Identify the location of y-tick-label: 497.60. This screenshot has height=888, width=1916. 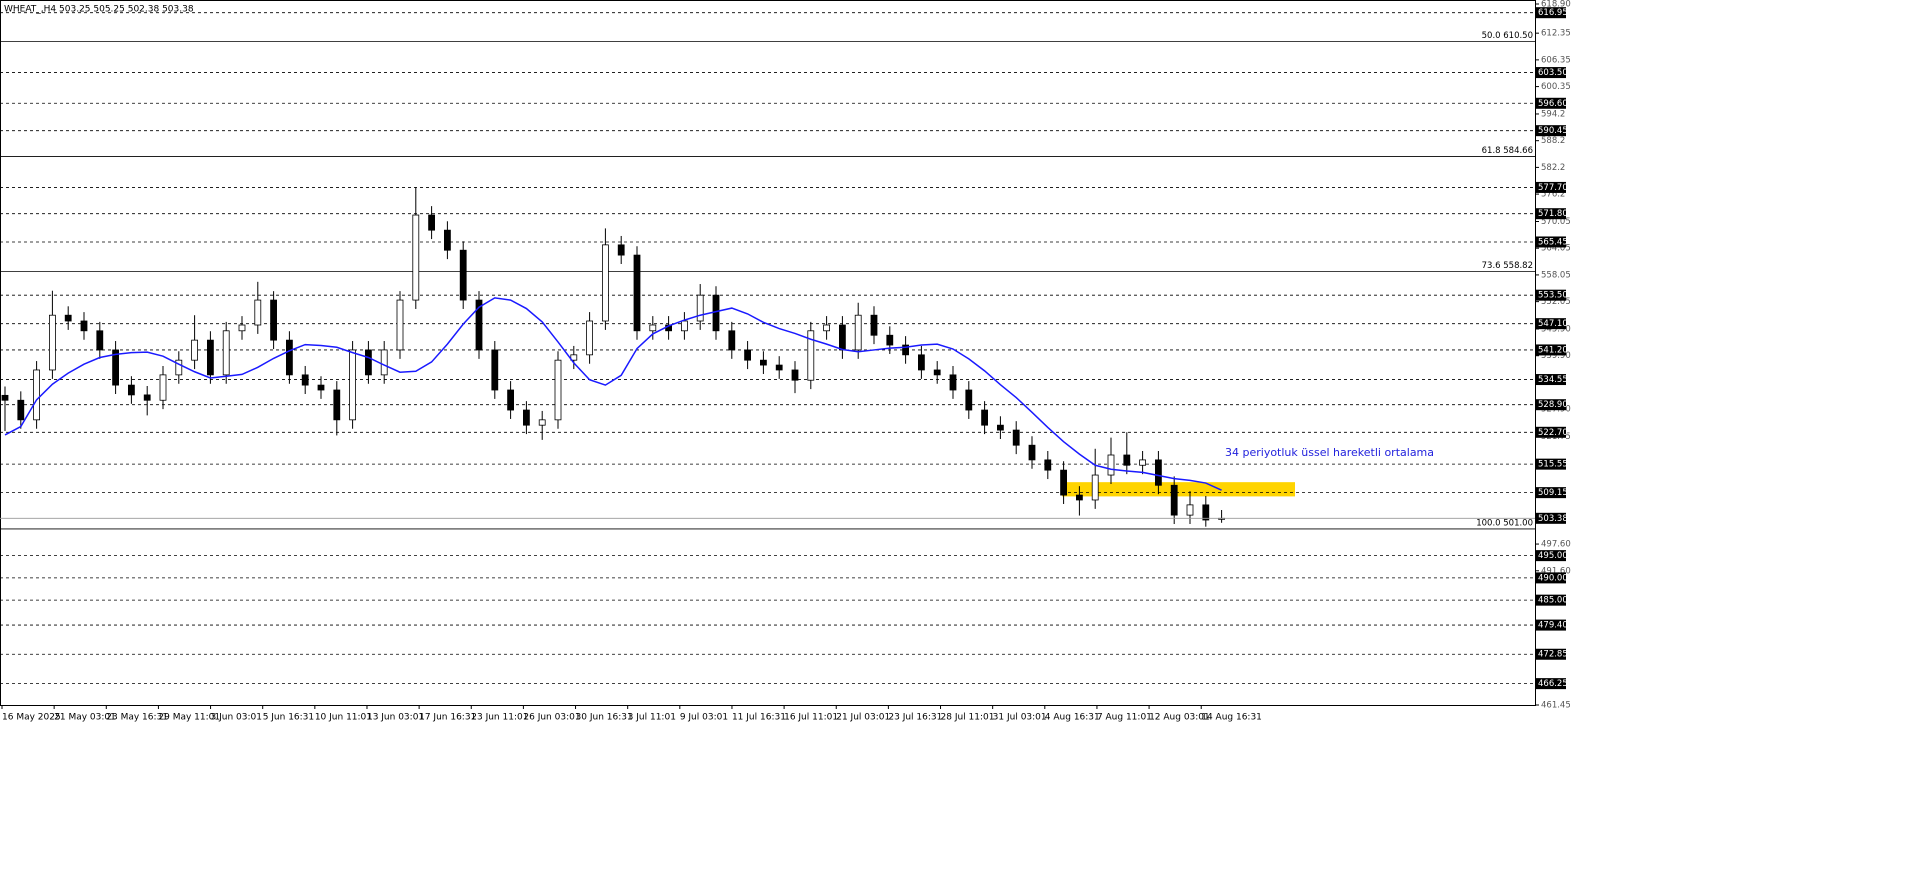
(1556, 545).